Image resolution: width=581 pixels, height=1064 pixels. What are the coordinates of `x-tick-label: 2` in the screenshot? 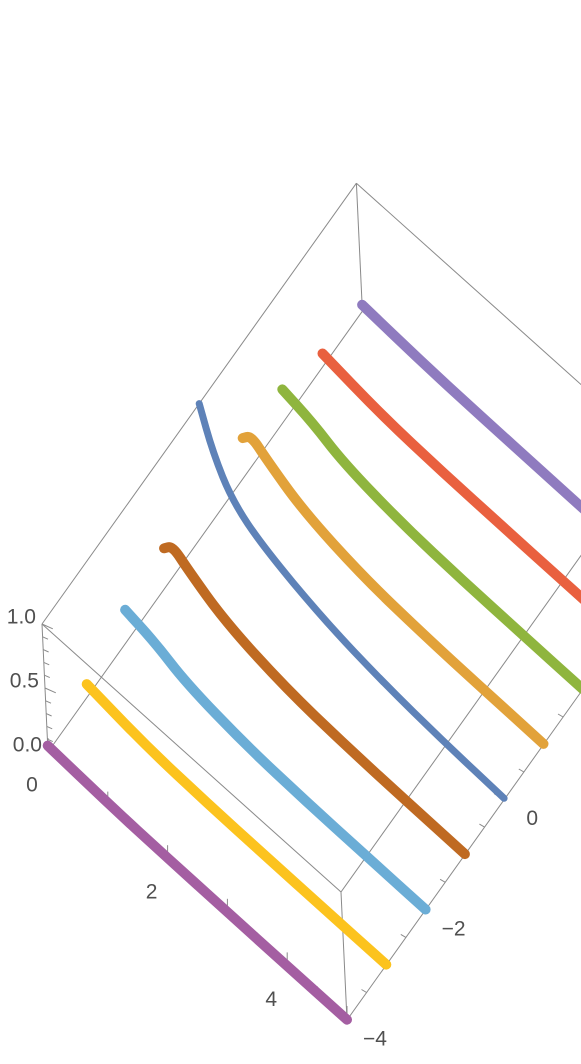 It's located at (152, 892).